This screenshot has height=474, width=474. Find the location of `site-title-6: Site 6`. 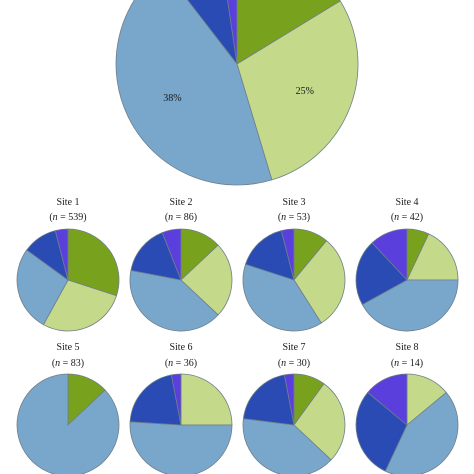

site-title-6: Site 6 is located at coordinates (180, 347).